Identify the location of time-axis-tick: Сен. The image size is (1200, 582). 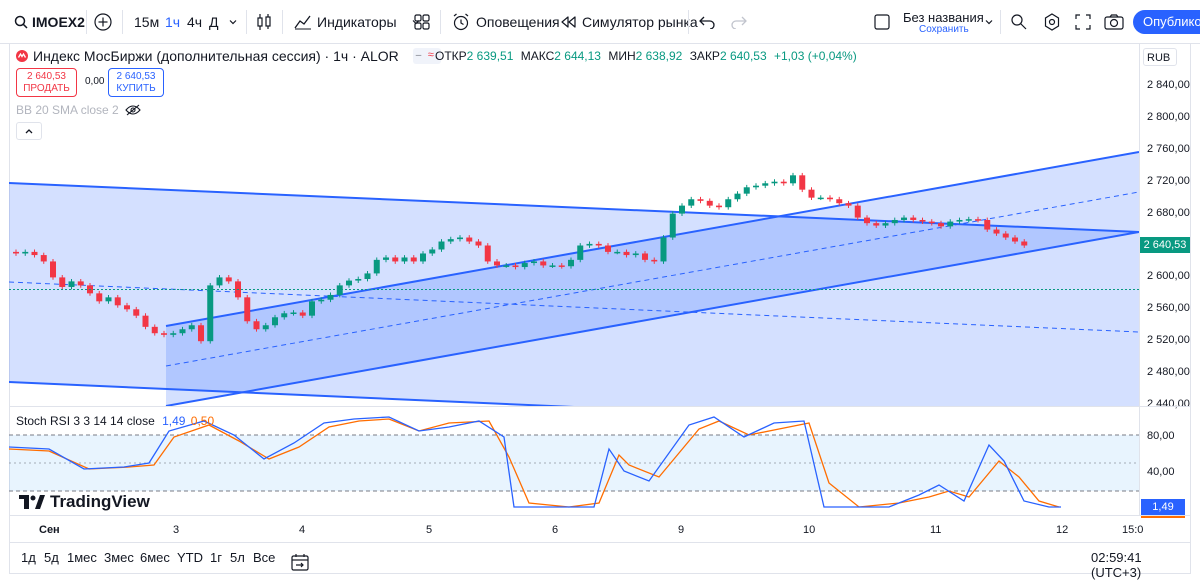
(49, 530).